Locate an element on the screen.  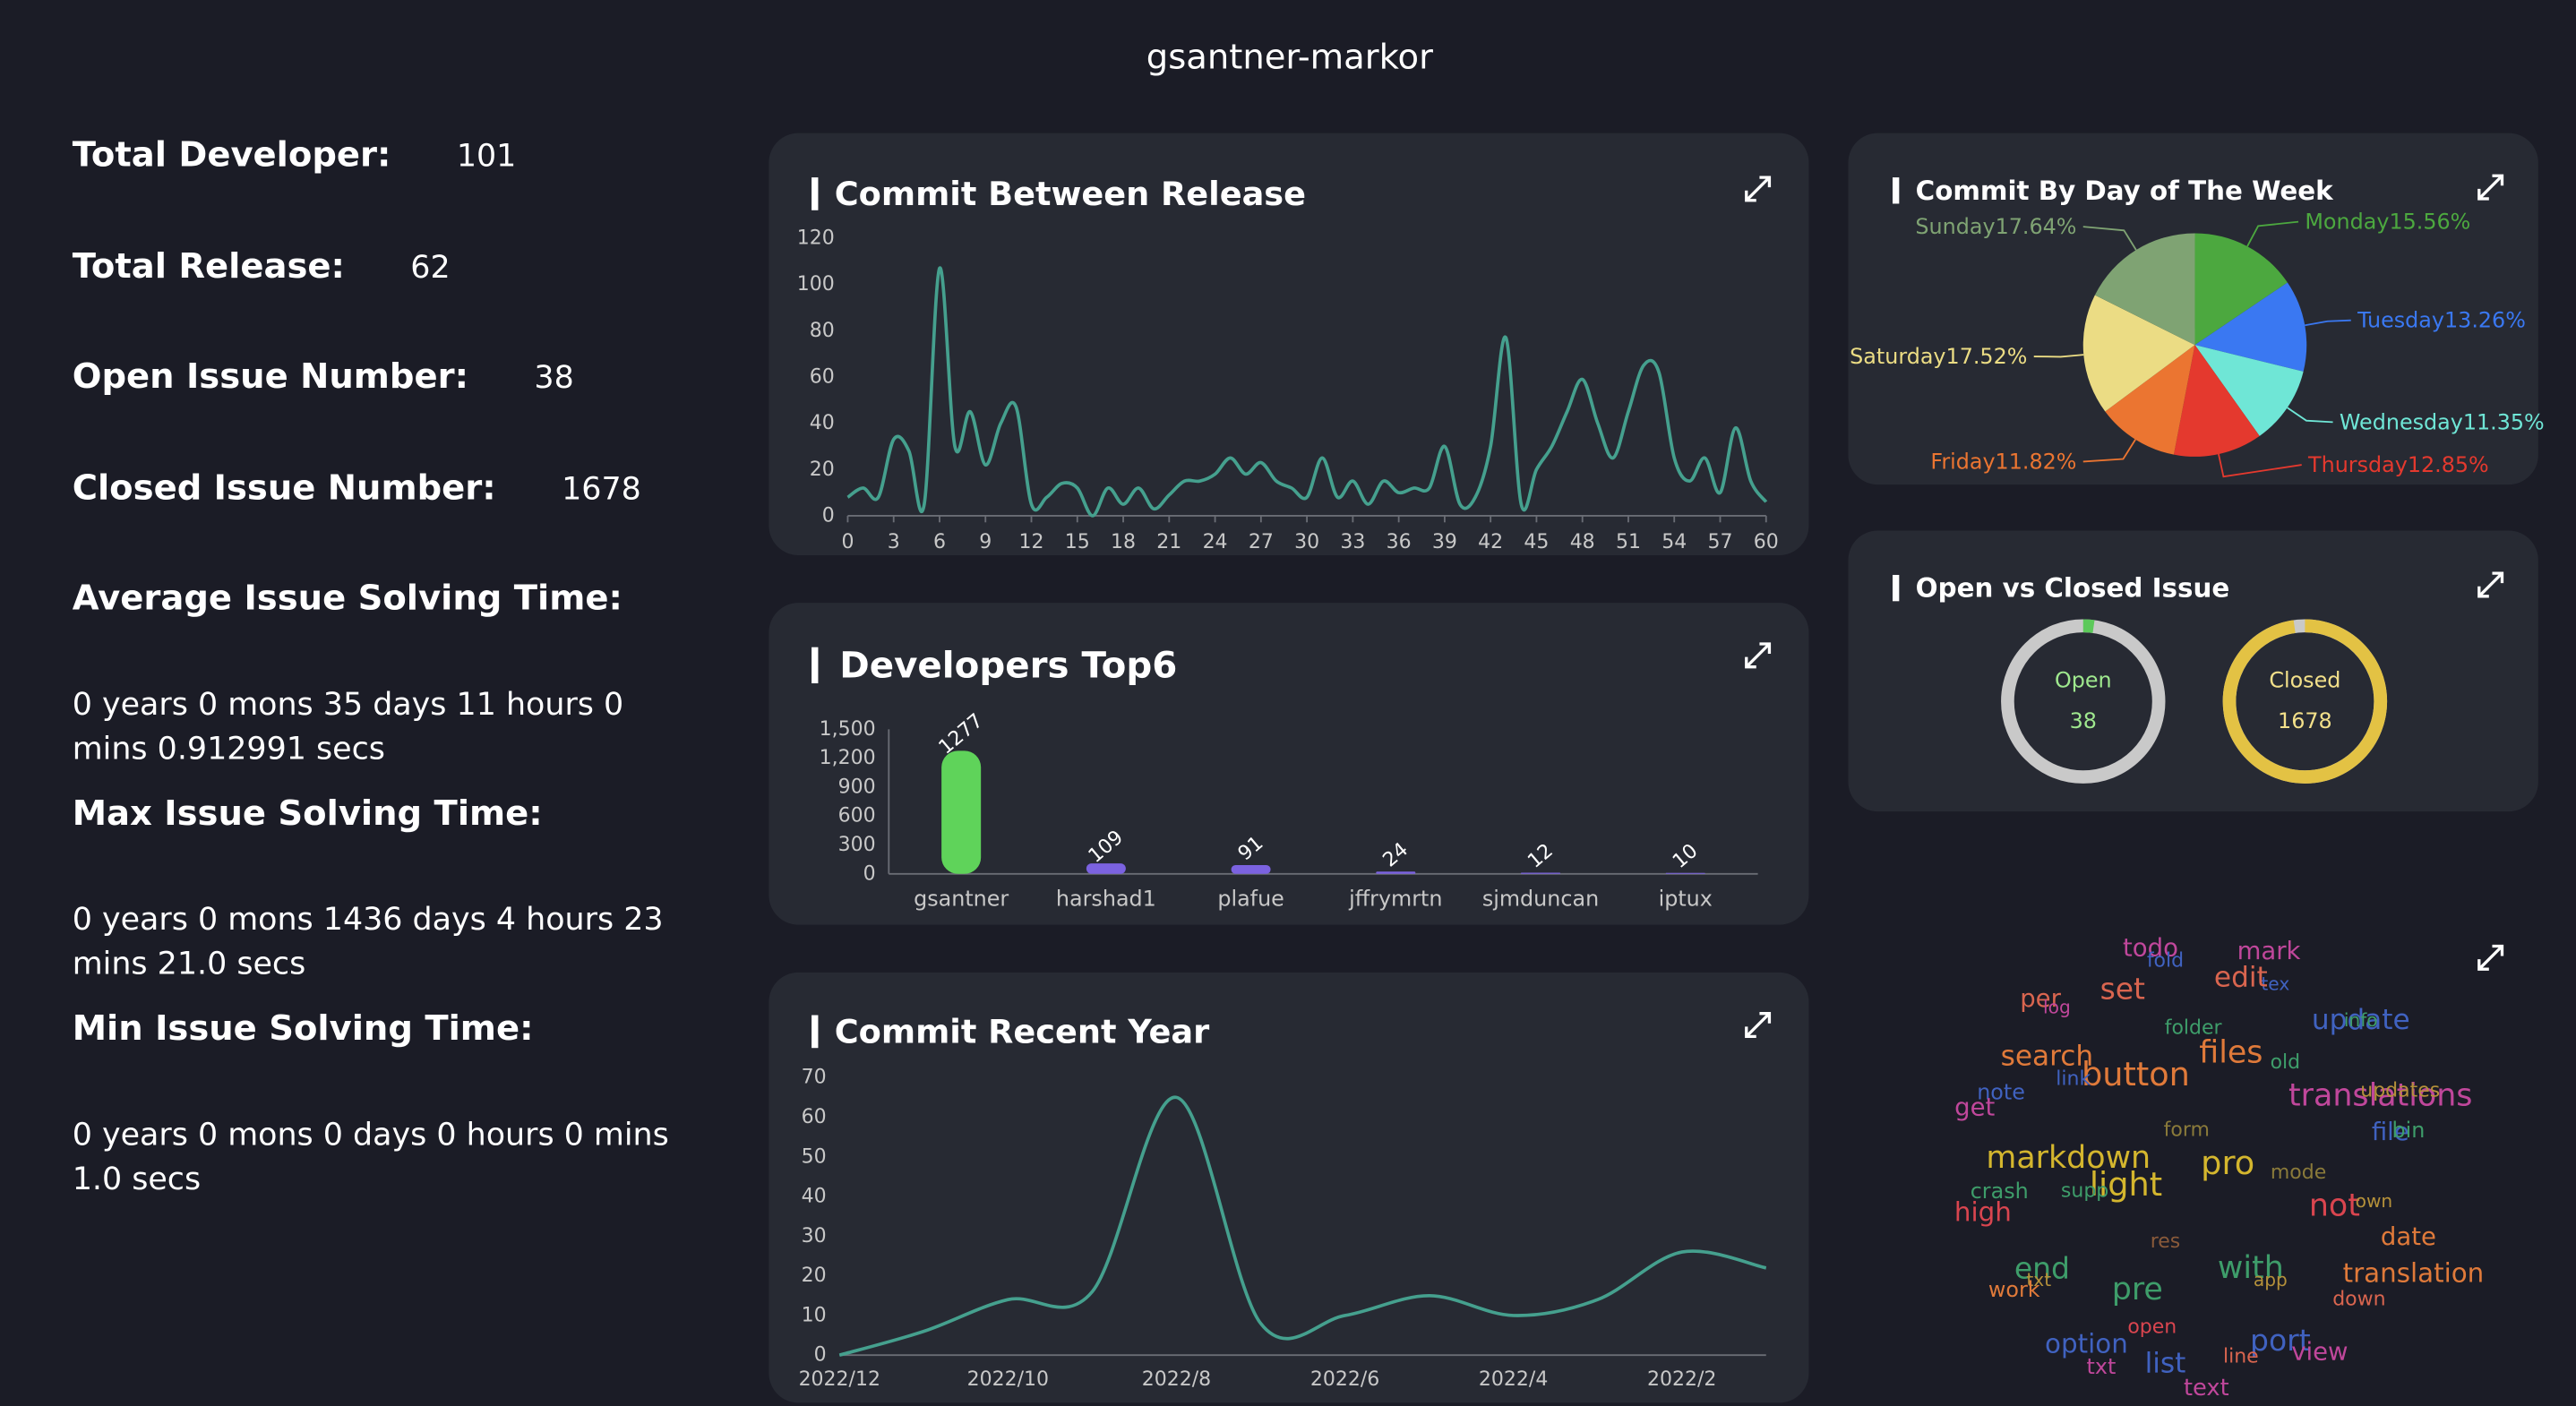
stat-value: 1678 is located at coordinates (601, 489).